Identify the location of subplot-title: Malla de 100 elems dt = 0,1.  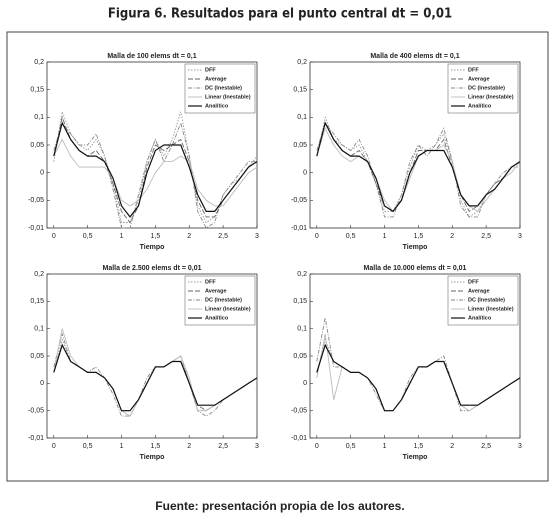
(151, 56).